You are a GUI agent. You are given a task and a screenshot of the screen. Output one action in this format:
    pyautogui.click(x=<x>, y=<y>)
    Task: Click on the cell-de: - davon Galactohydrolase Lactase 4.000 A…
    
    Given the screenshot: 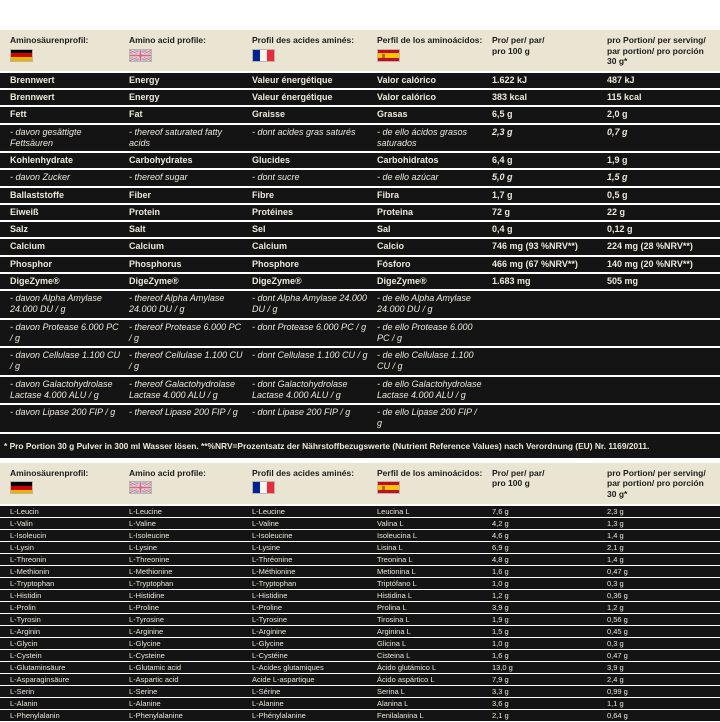 What is the action you would take?
    pyautogui.click(x=61, y=389)
    